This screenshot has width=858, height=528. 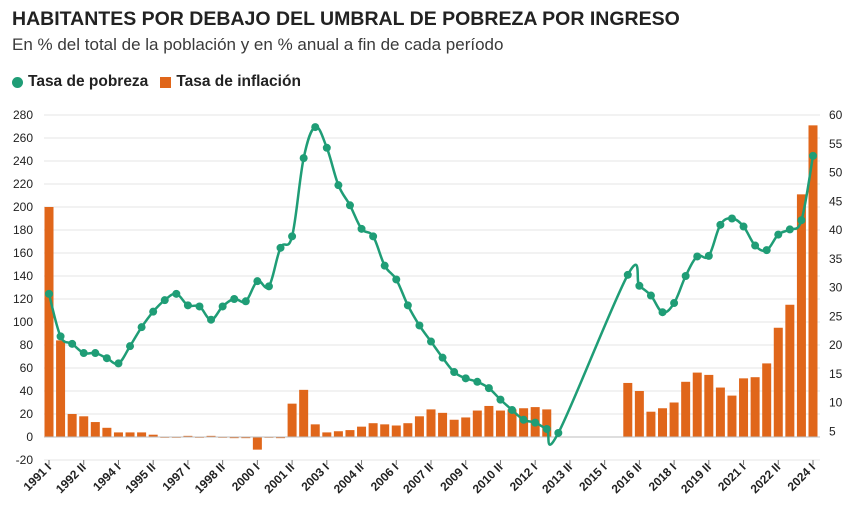 What do you see at coordinates (210, 478) in the screenshot?
I see `x-tick-label: 1998 II` at bounding box center [210, 478].